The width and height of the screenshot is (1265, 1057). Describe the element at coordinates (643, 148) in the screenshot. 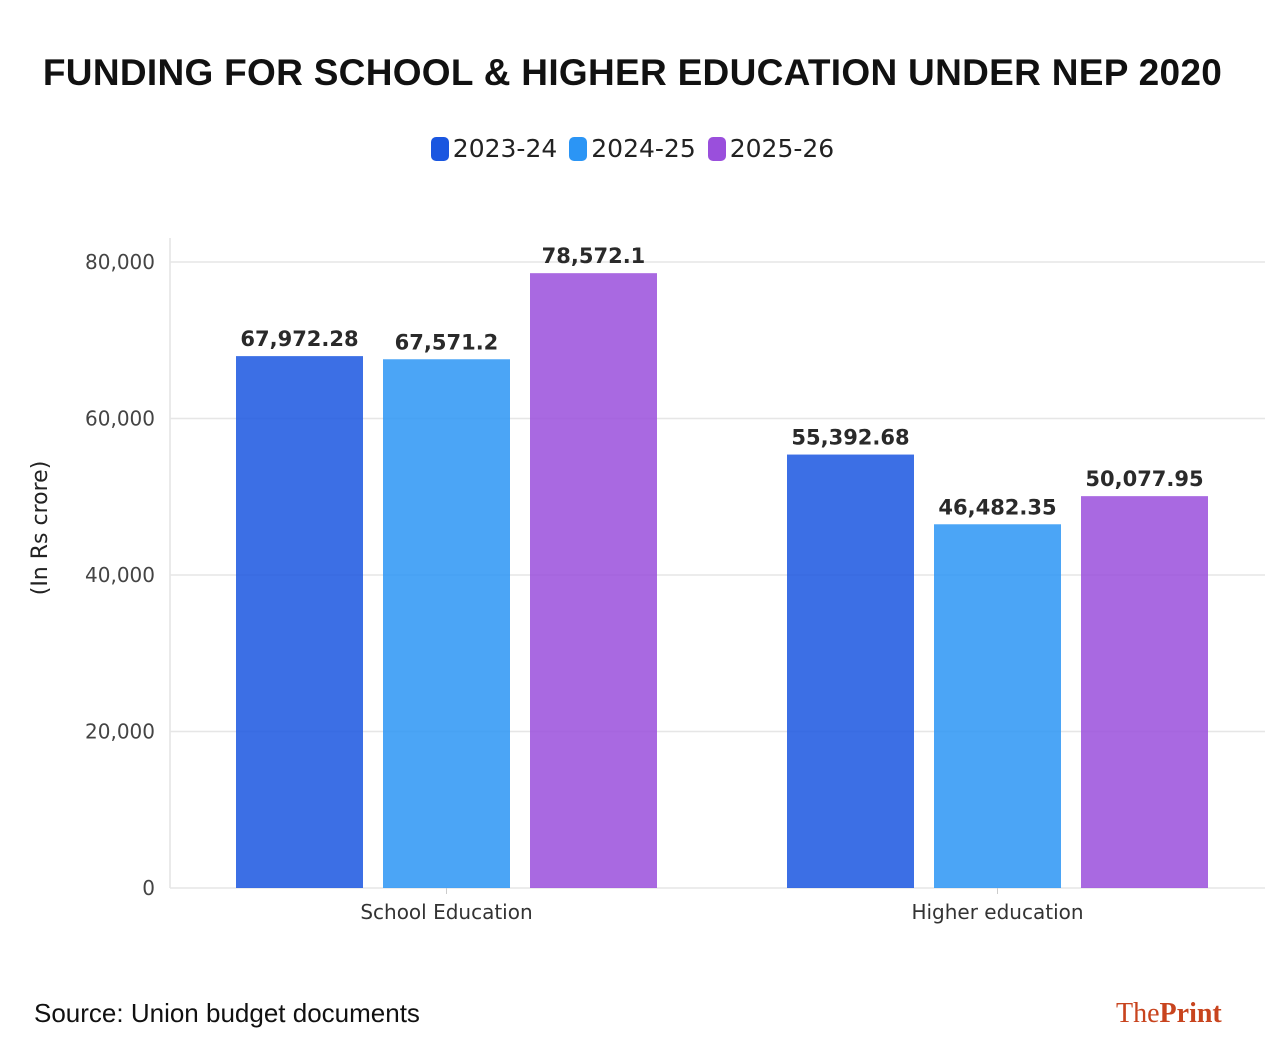

I see `legend-label: 2024-25` at that location.